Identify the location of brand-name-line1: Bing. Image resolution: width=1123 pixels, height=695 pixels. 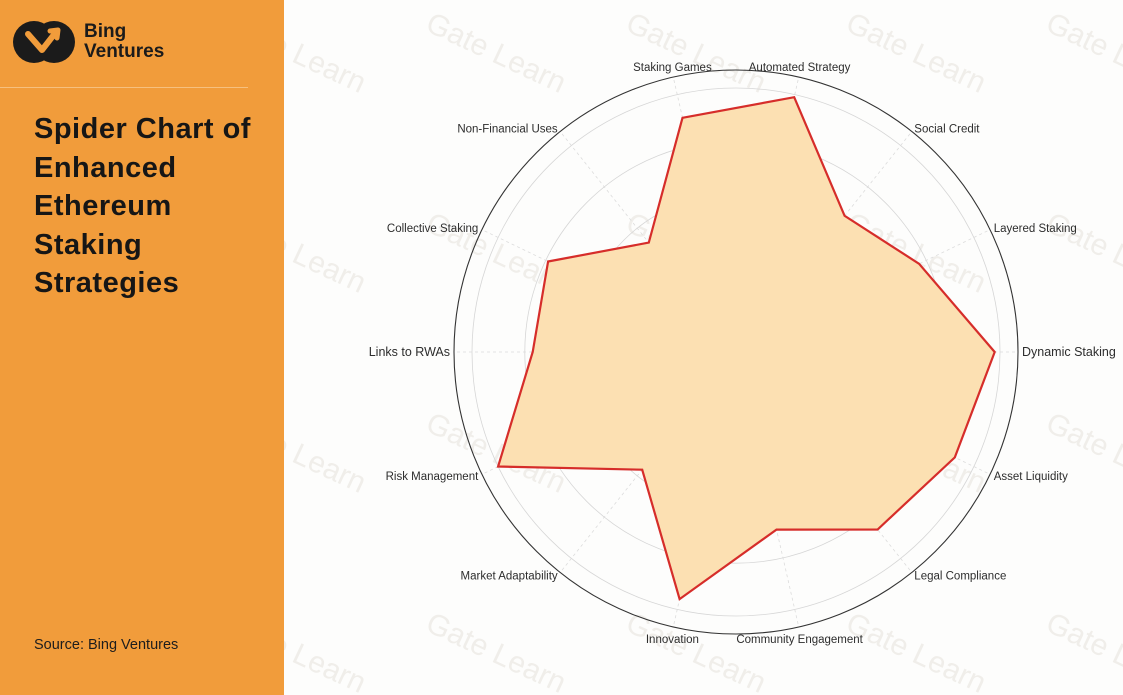
(105, 31).